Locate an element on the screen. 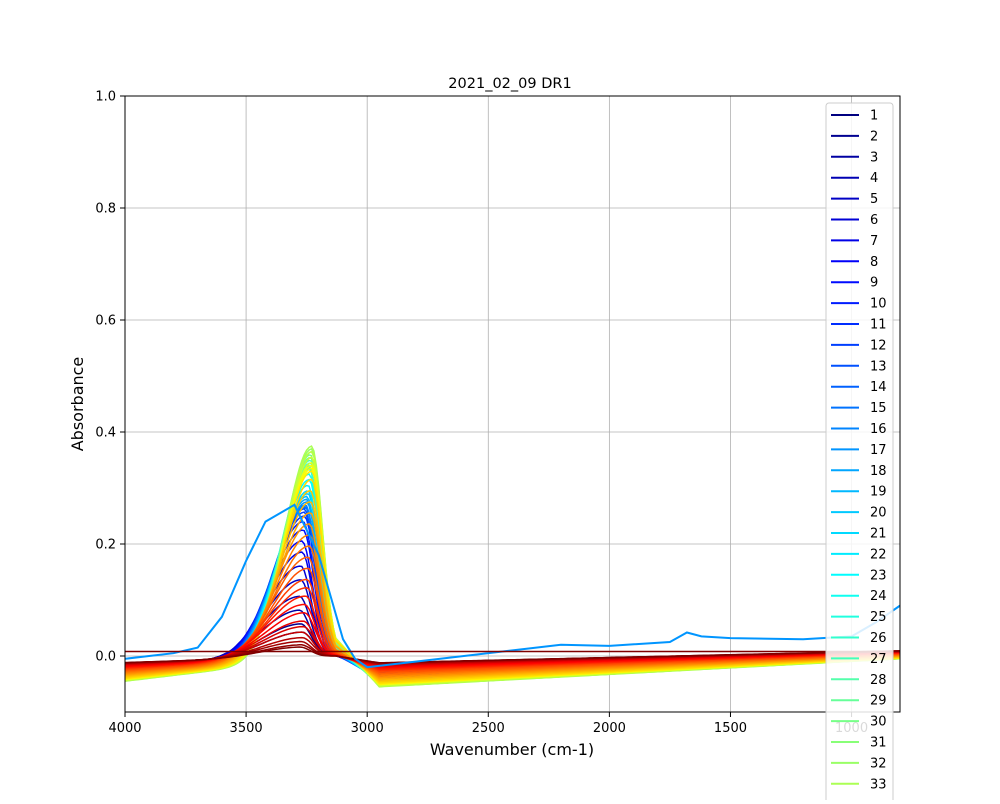 The width and height of the screenshot is (1000, 804). legend-label: 16 is located at coordinates (878, 429).